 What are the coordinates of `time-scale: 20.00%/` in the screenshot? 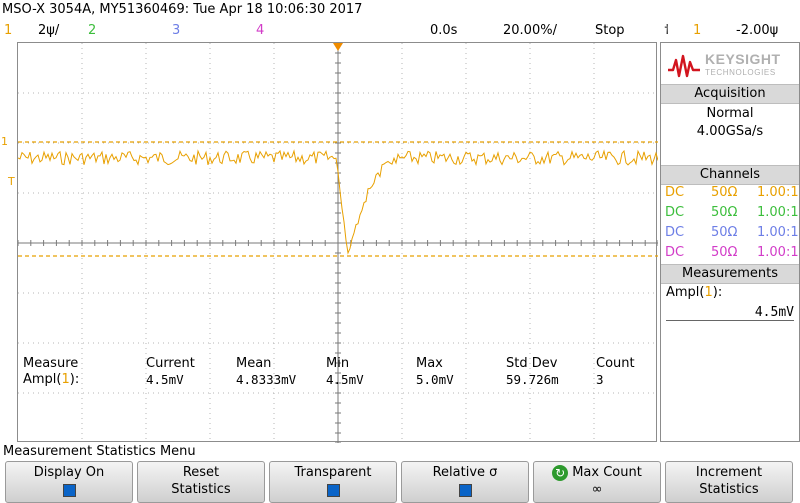 It's located at (530, 30).